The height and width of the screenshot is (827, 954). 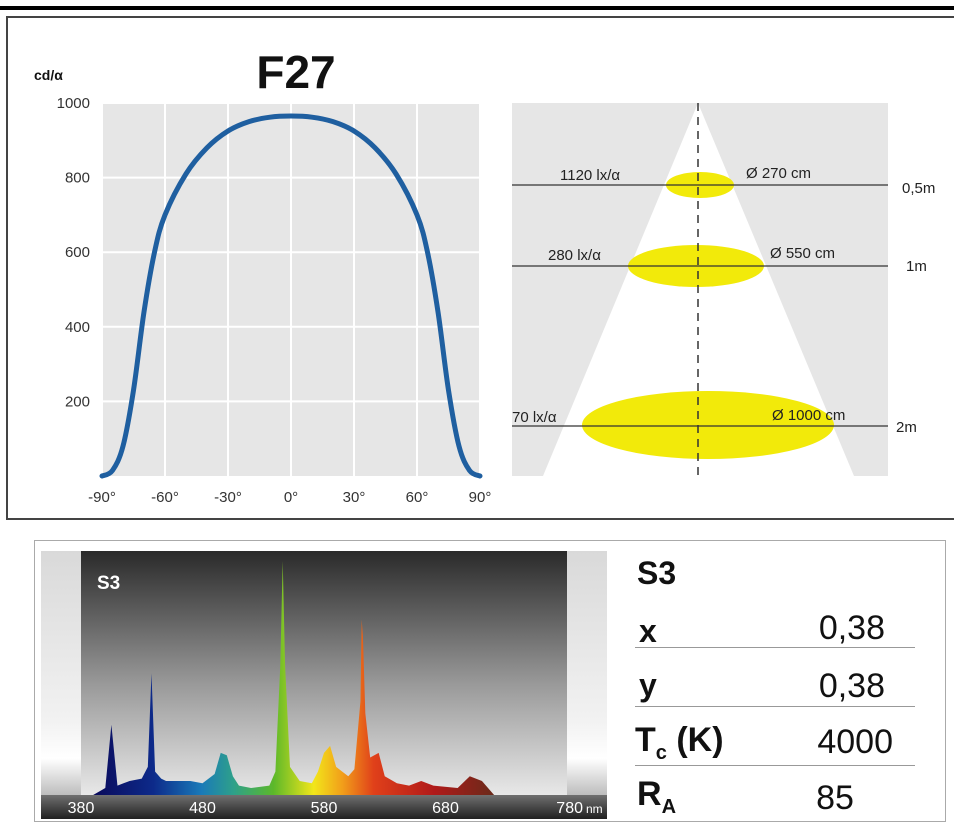 What do you see at coordinates (851, 686) in the screenshot?
I see `y-coordinate-value: 0,38` at bounding box center [851, 686].